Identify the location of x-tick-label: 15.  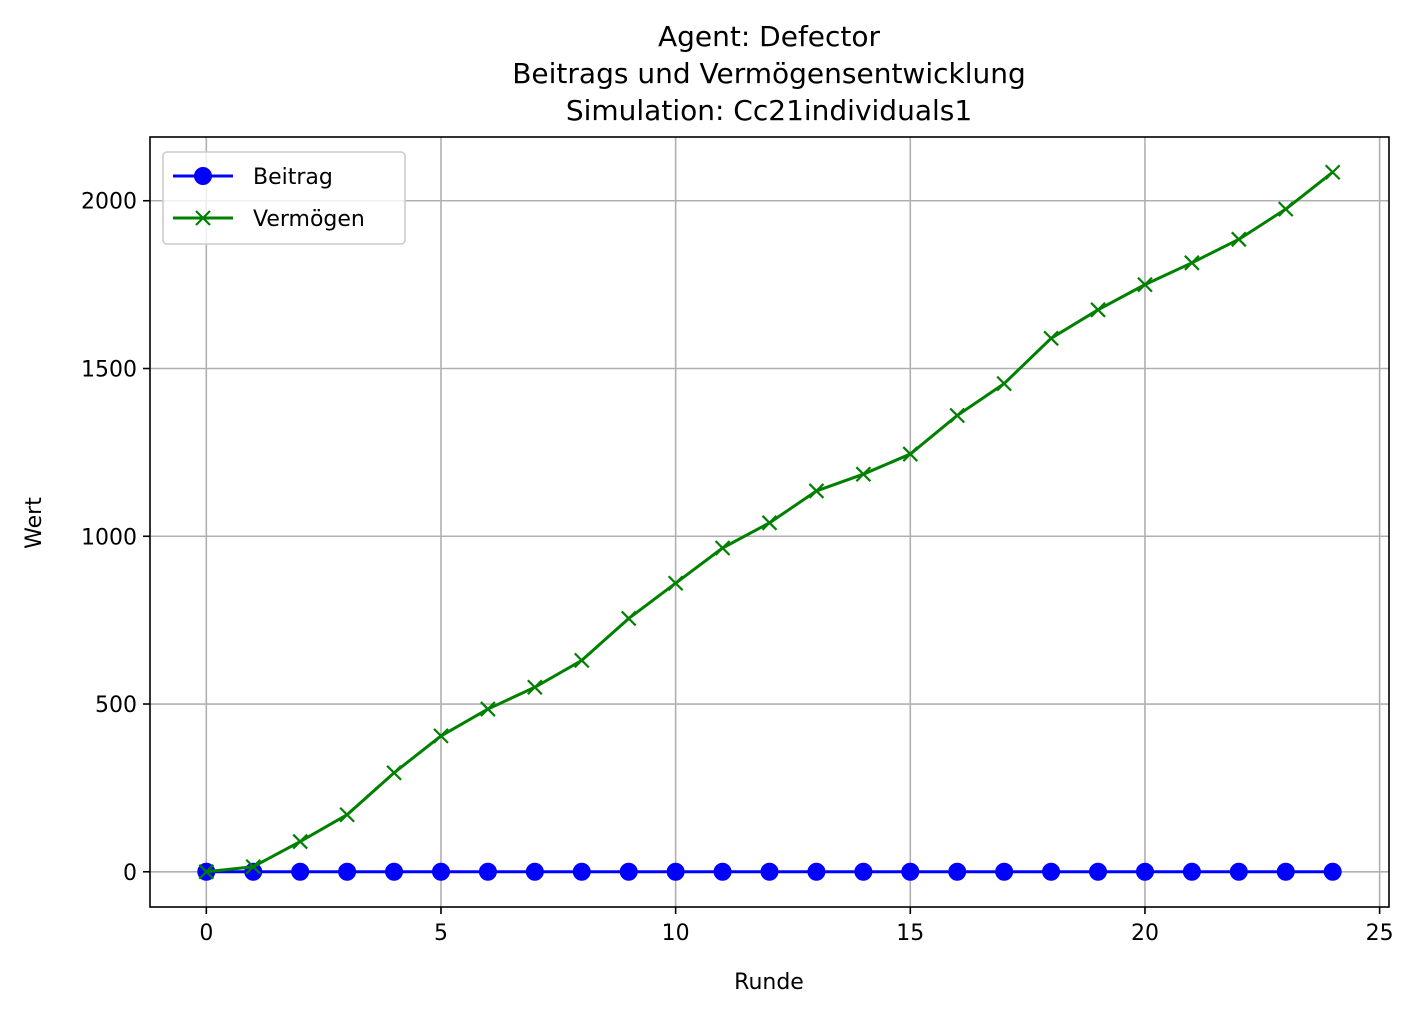
(910, 933).